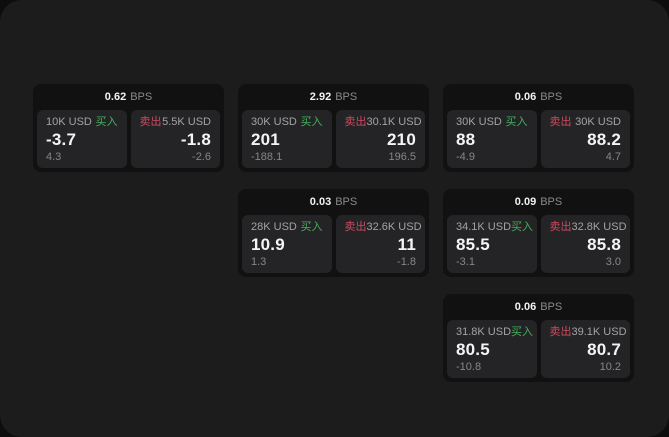  Describe the element at coordinates (604, 139) in the screenshot. I see `sell-price: 88.2` at that location.